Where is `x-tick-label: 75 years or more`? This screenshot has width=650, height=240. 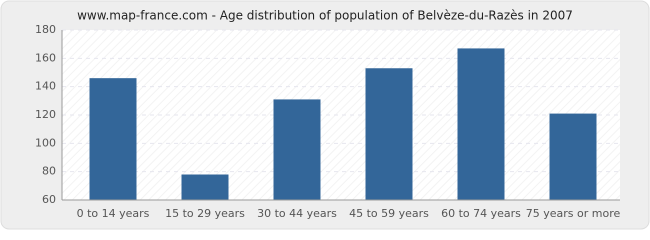
x-tick-label: 75 years or more is located at coordinates (573, 213).